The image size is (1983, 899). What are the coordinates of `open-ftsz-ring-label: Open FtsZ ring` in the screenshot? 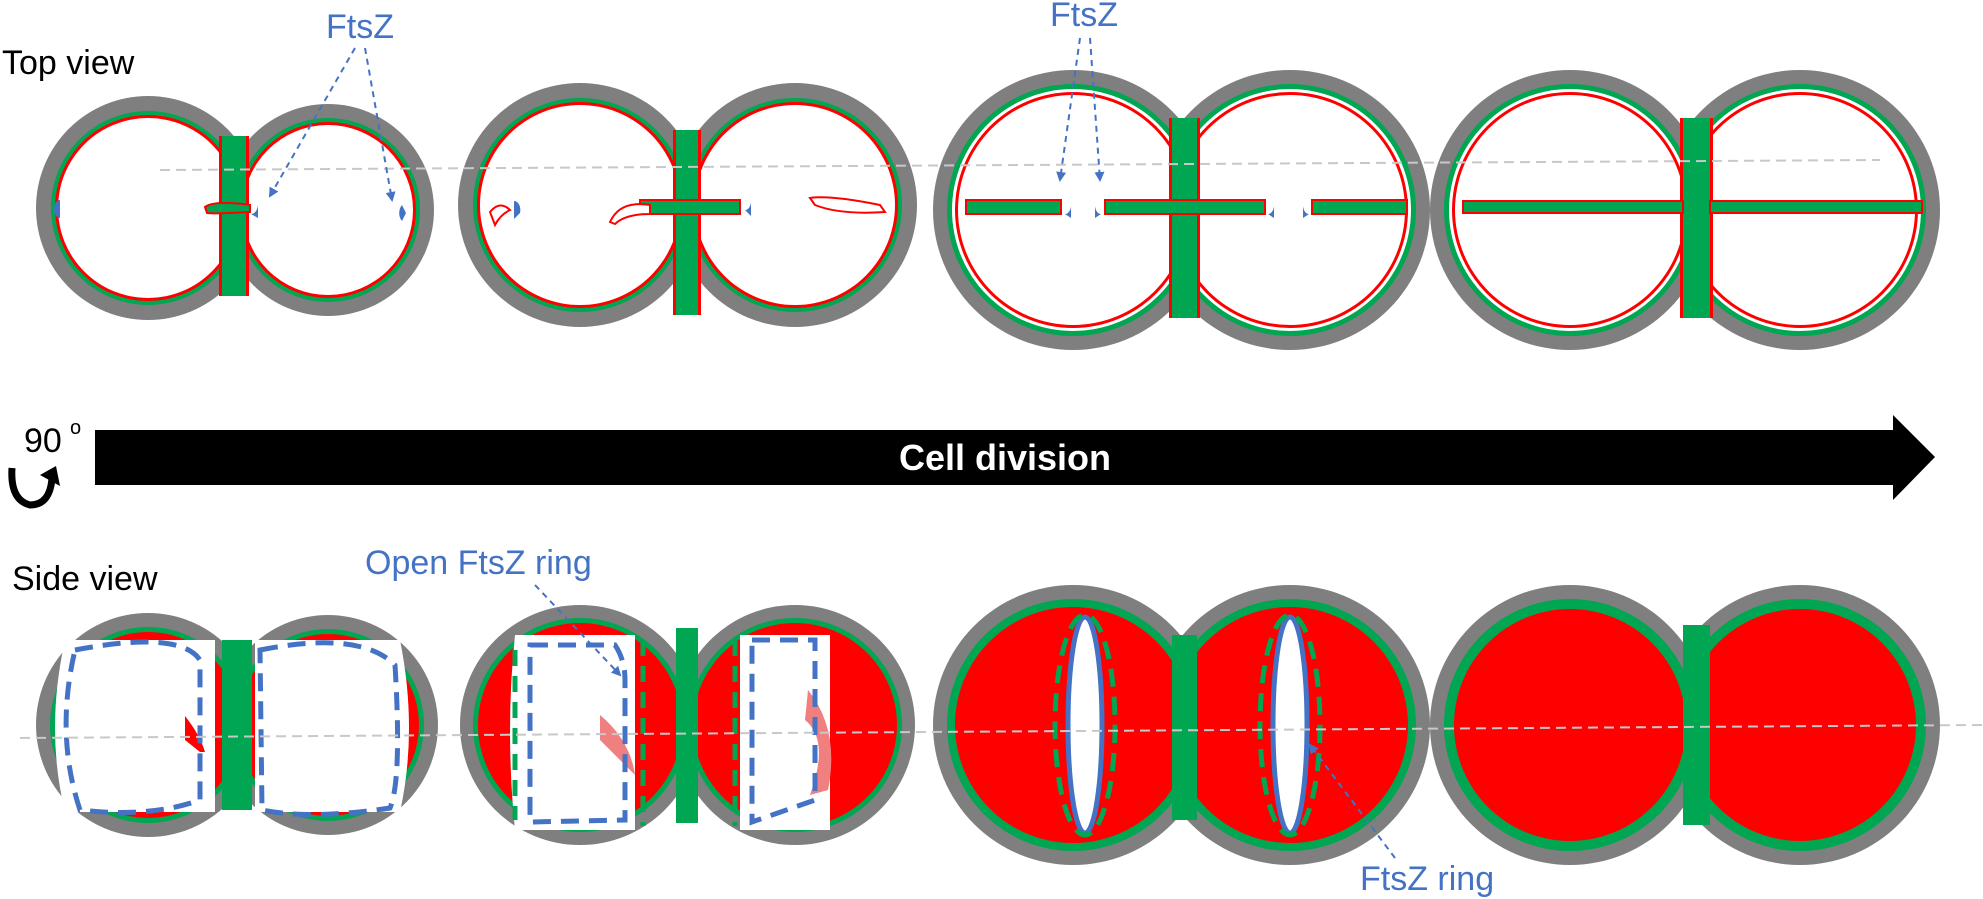 It's located at (478, 563).